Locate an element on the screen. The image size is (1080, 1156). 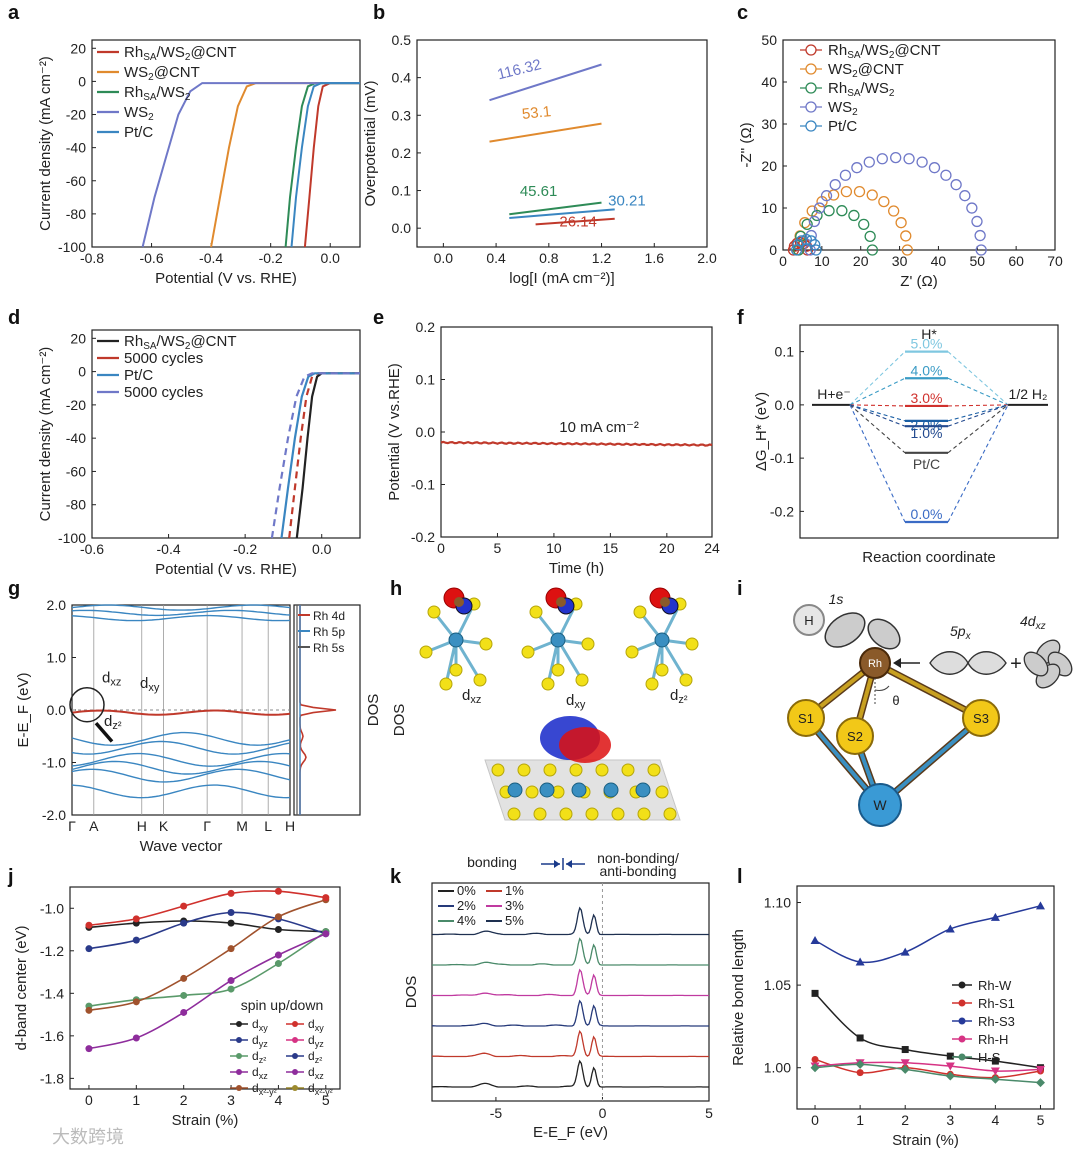
y-tick-label: -40 is located at coordinates (76, 438).